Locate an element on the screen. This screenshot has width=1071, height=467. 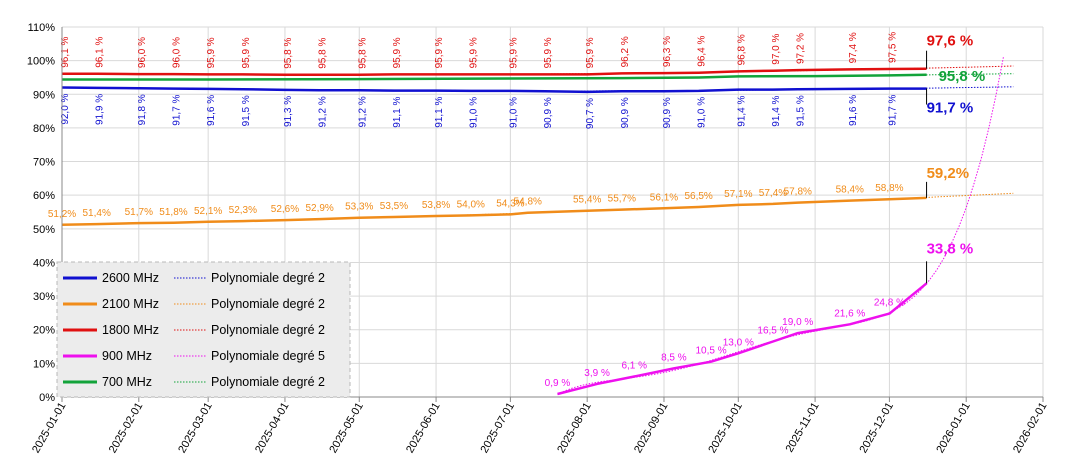
data-label-900-mhz: 8,5 % is located at coordinates (674, 357).